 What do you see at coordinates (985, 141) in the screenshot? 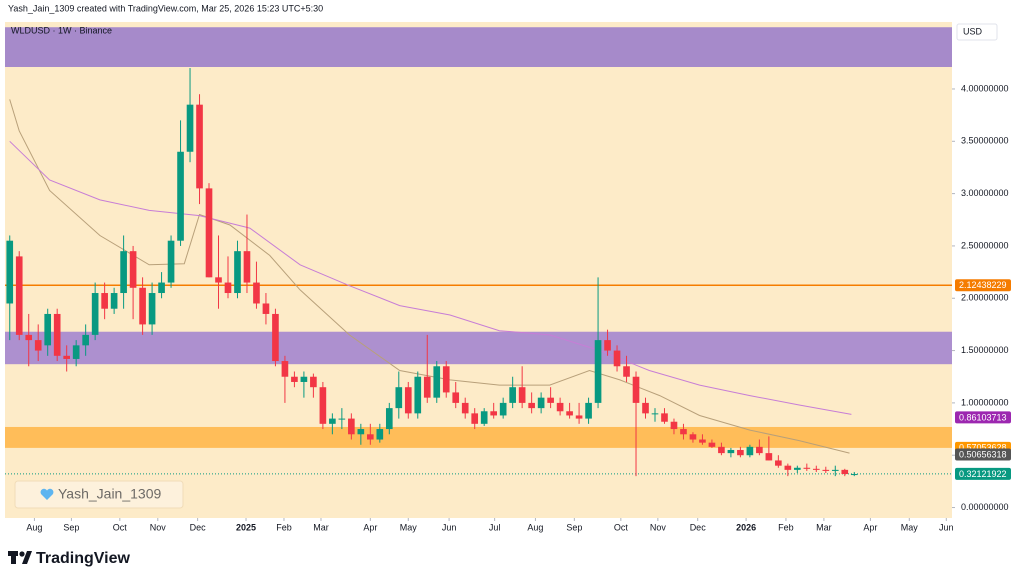
I see `y-tick-label: 3.50000000` at bounding box center [985, 141].